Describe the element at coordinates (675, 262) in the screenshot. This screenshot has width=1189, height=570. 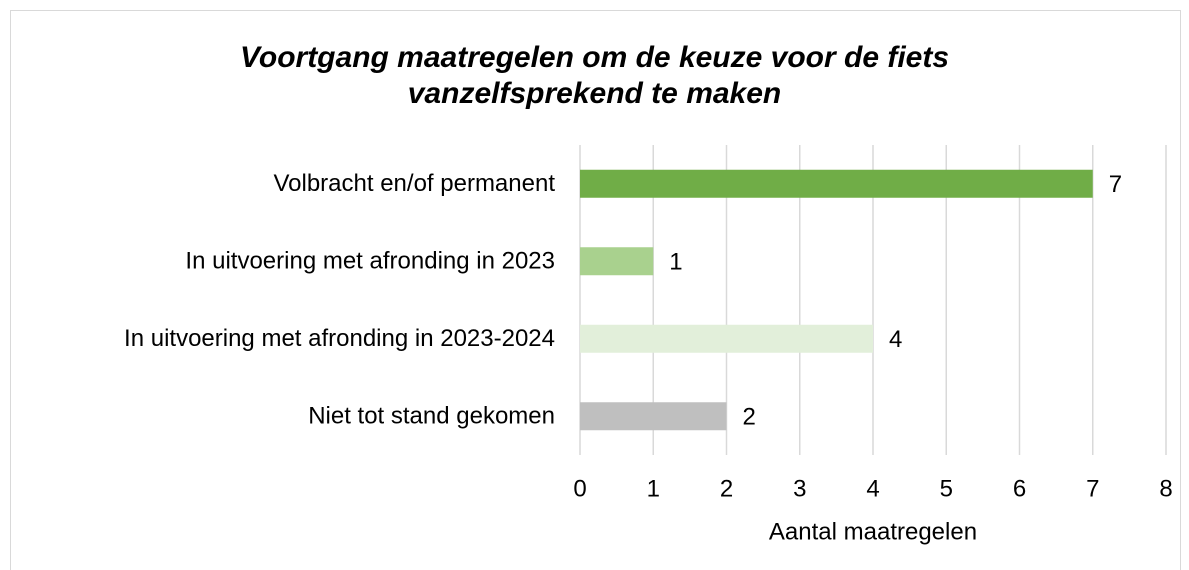
I see `data-label: 1` at that location.